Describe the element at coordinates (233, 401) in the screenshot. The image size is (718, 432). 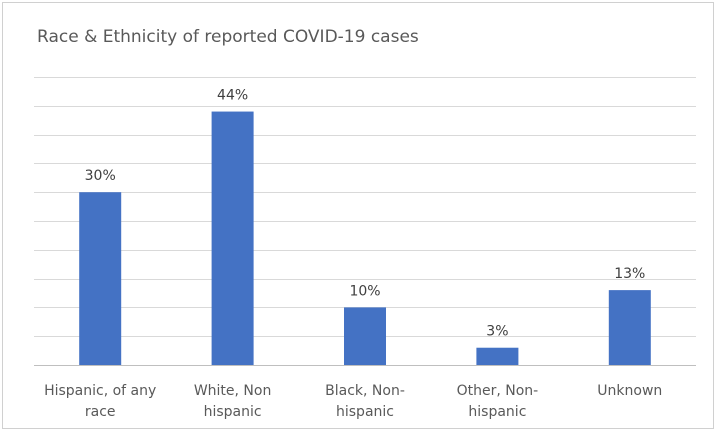
I see `category-label: White, Non hispanic` at that location.